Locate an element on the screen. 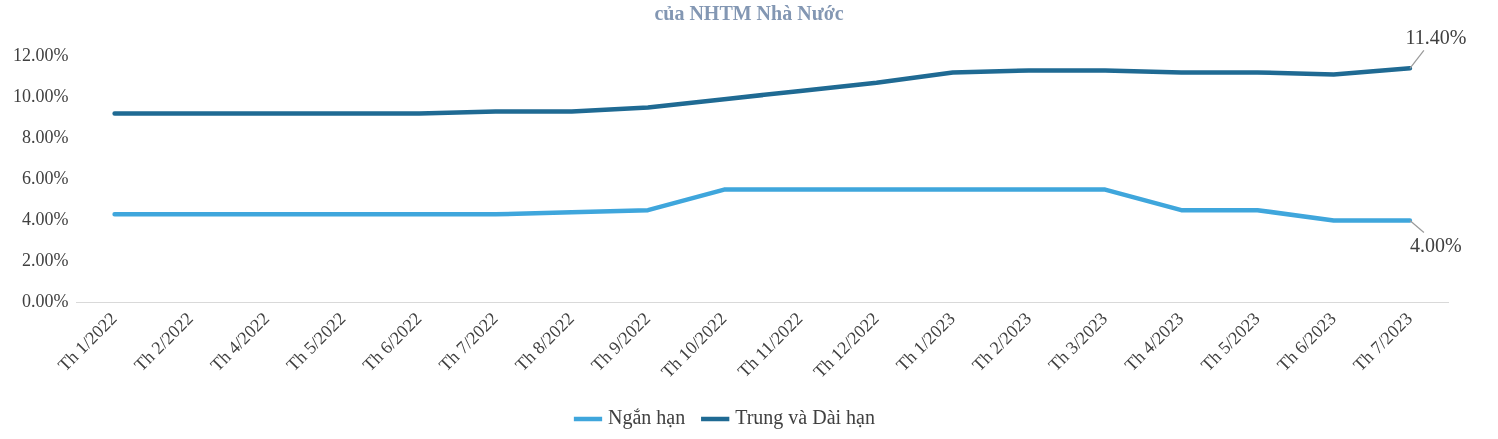  y-tick-label: 8.00% is located at coordinates (45, 136).